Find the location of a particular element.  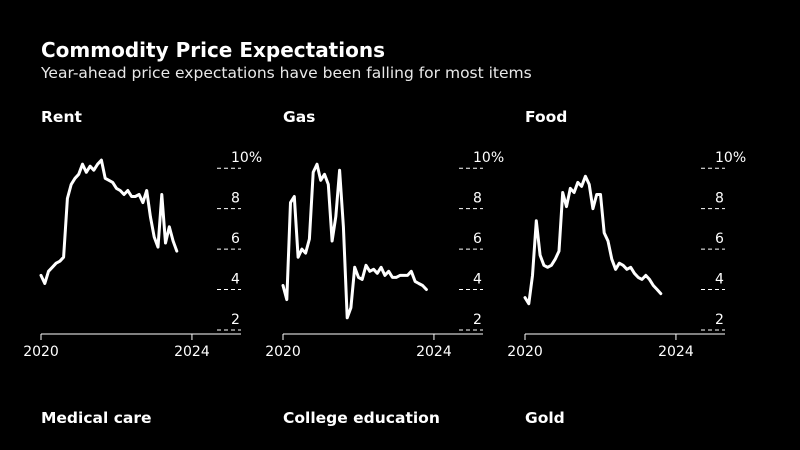

rent-line-chart: 2 4 6 8 10% 2020 2024 is located at coordinates (142, 255).